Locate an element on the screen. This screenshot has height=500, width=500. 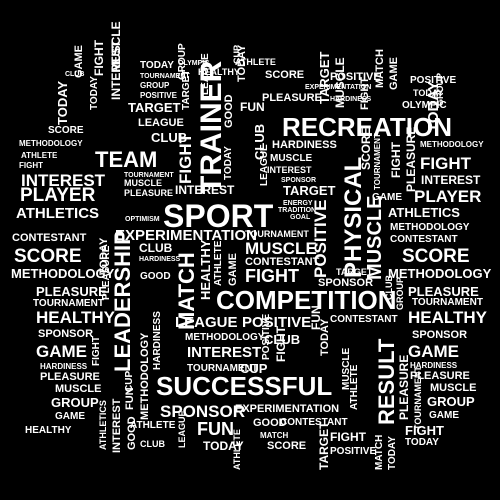
word-olympic-top: OLYMPIC is located at coordinates (424, 105).